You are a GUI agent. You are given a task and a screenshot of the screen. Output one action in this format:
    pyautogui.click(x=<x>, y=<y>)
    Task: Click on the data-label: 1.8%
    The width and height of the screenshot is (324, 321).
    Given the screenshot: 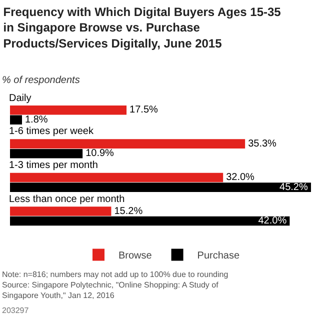 What is the action you would take?
    pyautogui.click(x=36, y=120)
    